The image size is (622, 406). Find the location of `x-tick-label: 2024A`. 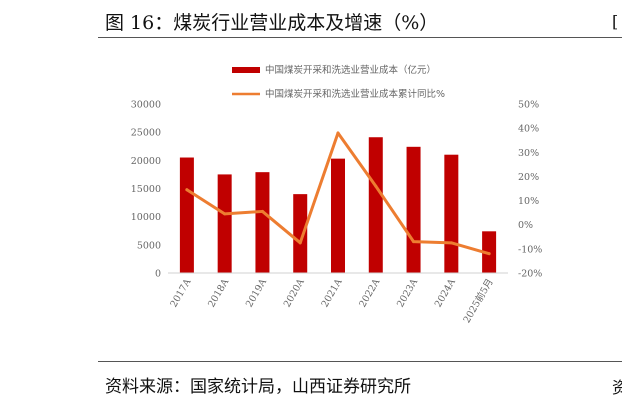

x-tick-label: 2024A is located at coordinates (445, 293).